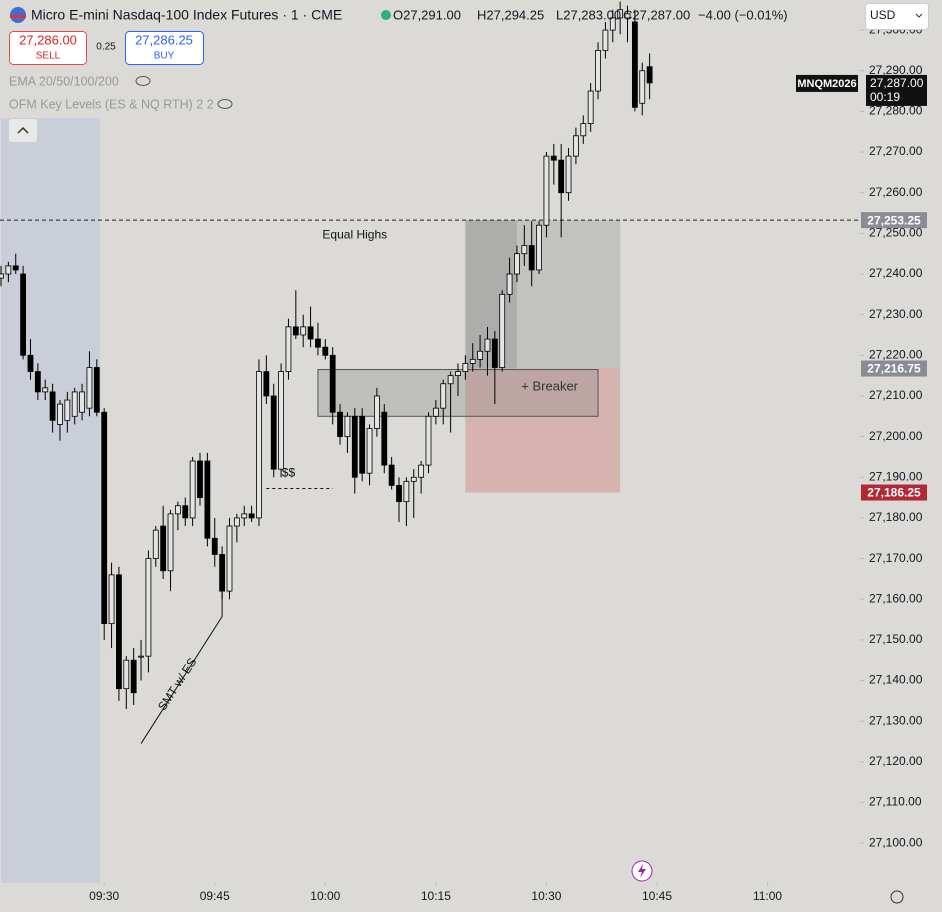 The width and height of the screenshot is (942, 912). What do you see at coordinates (883, 15) in the screenshot?
I see `currency: USD` at bounding box center [883, 15].